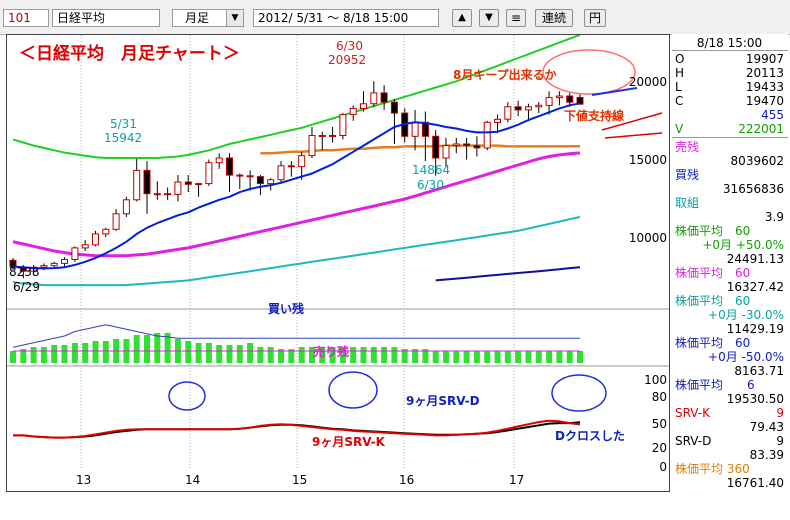  What do you see at coordinates (296, 336) in the screenshot?
I see `kaizan-line` at bounding box center [296, 336].